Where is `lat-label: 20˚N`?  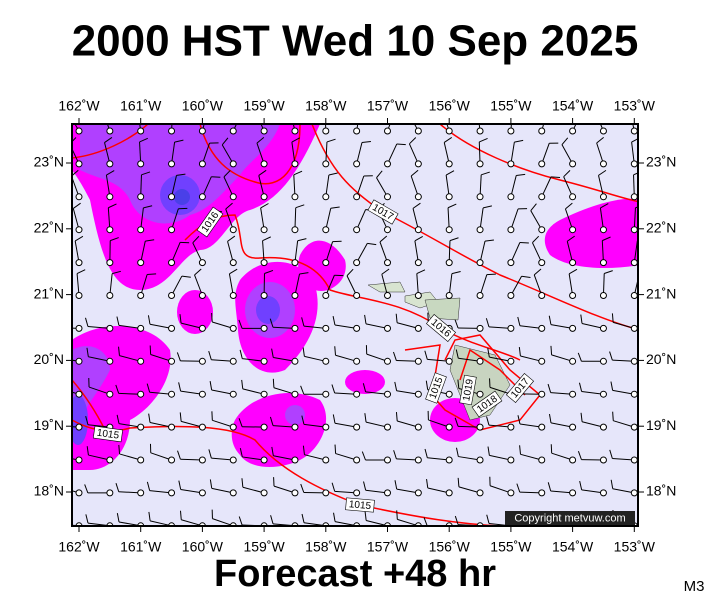
lat-label: 20˚N is located at coordinates (661, 359).